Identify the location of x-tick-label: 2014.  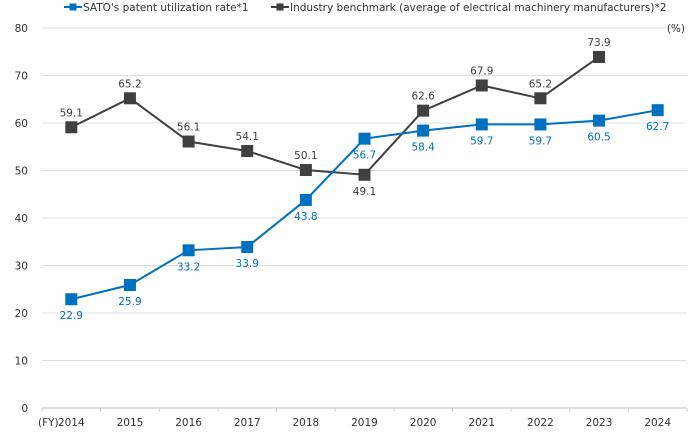
(71, 423).